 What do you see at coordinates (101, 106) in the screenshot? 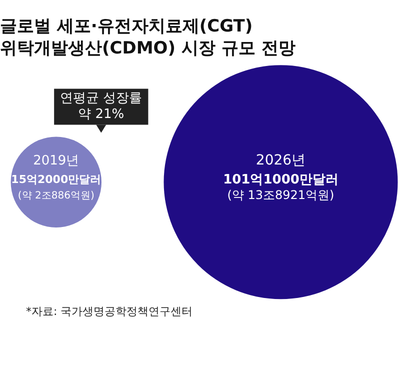
I see `text: 연평균 성장률 약 21%` at bounding box center [101, 106].